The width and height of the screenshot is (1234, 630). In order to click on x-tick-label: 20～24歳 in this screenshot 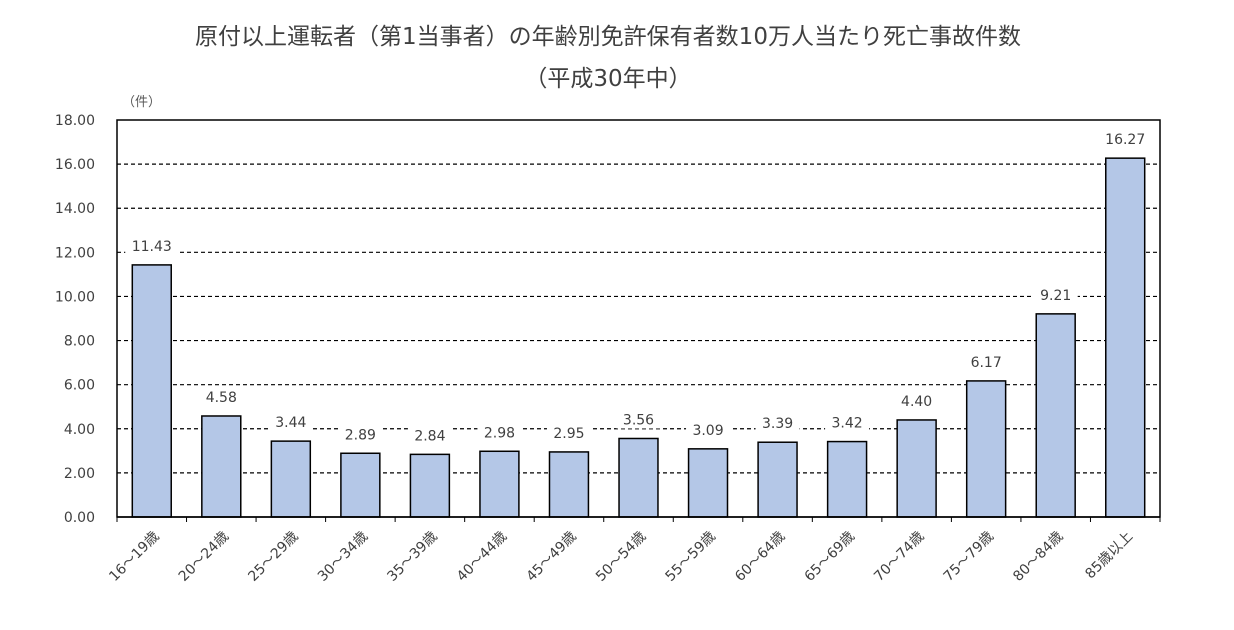, I will do `click(204, 557)`.